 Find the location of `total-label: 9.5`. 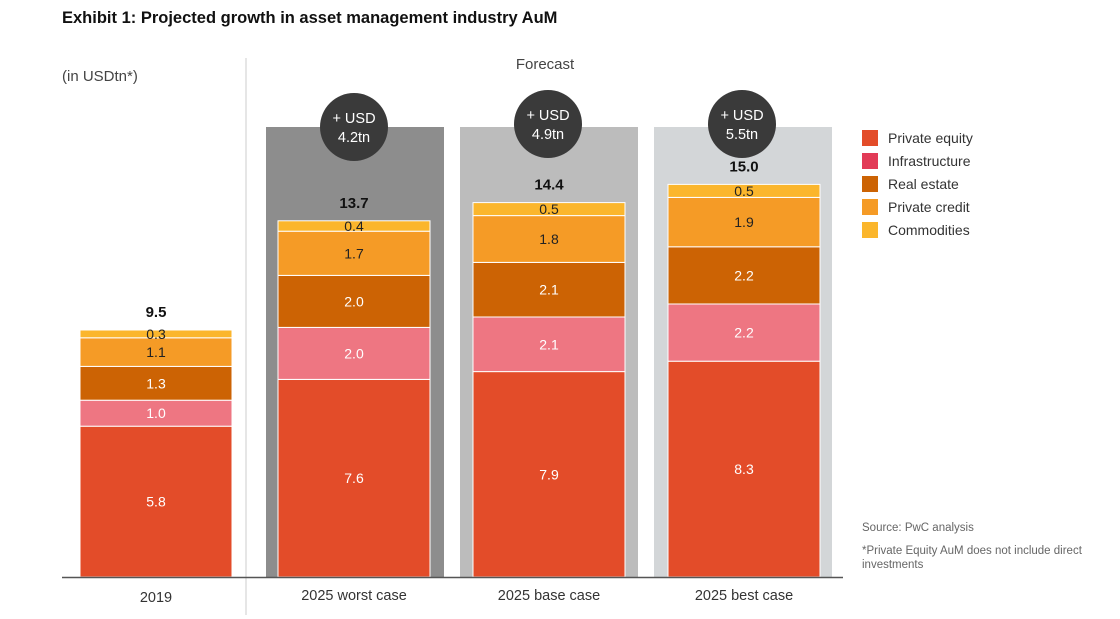

total-label: 9.5 is located at coordinates (156, 312).